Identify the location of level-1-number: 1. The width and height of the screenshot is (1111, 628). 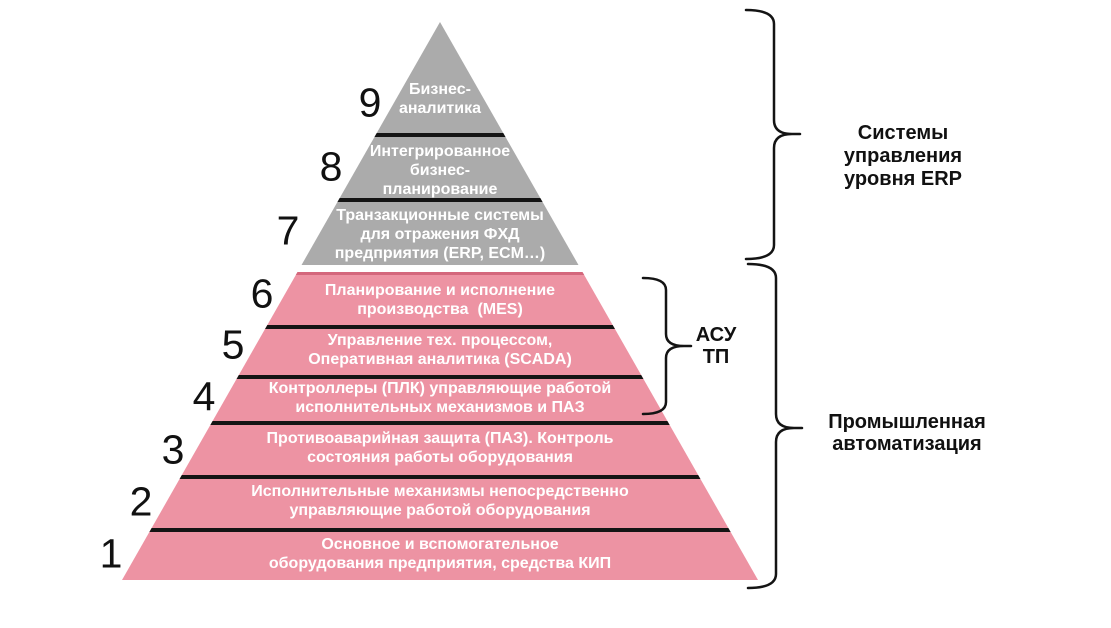
(111, 553).